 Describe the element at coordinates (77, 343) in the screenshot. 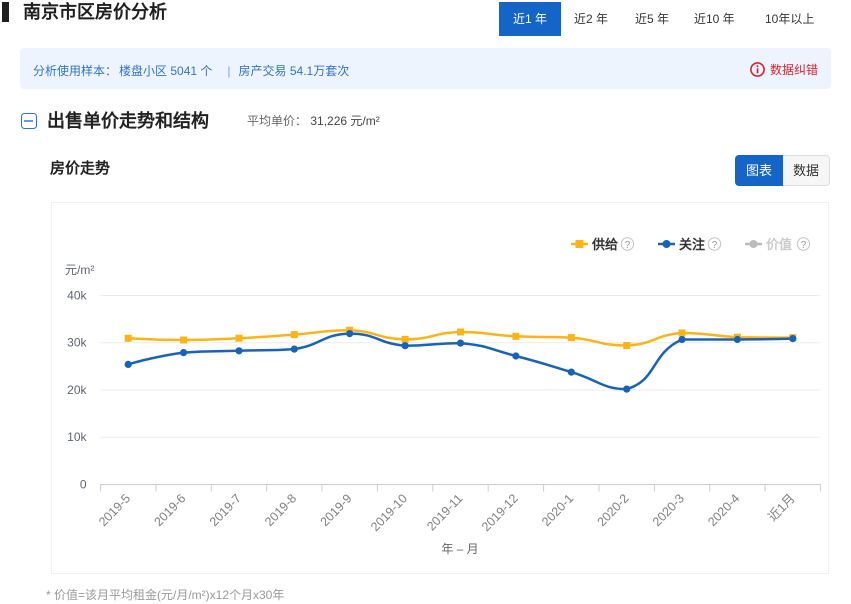

I see `svg-text: 30k` at that location.